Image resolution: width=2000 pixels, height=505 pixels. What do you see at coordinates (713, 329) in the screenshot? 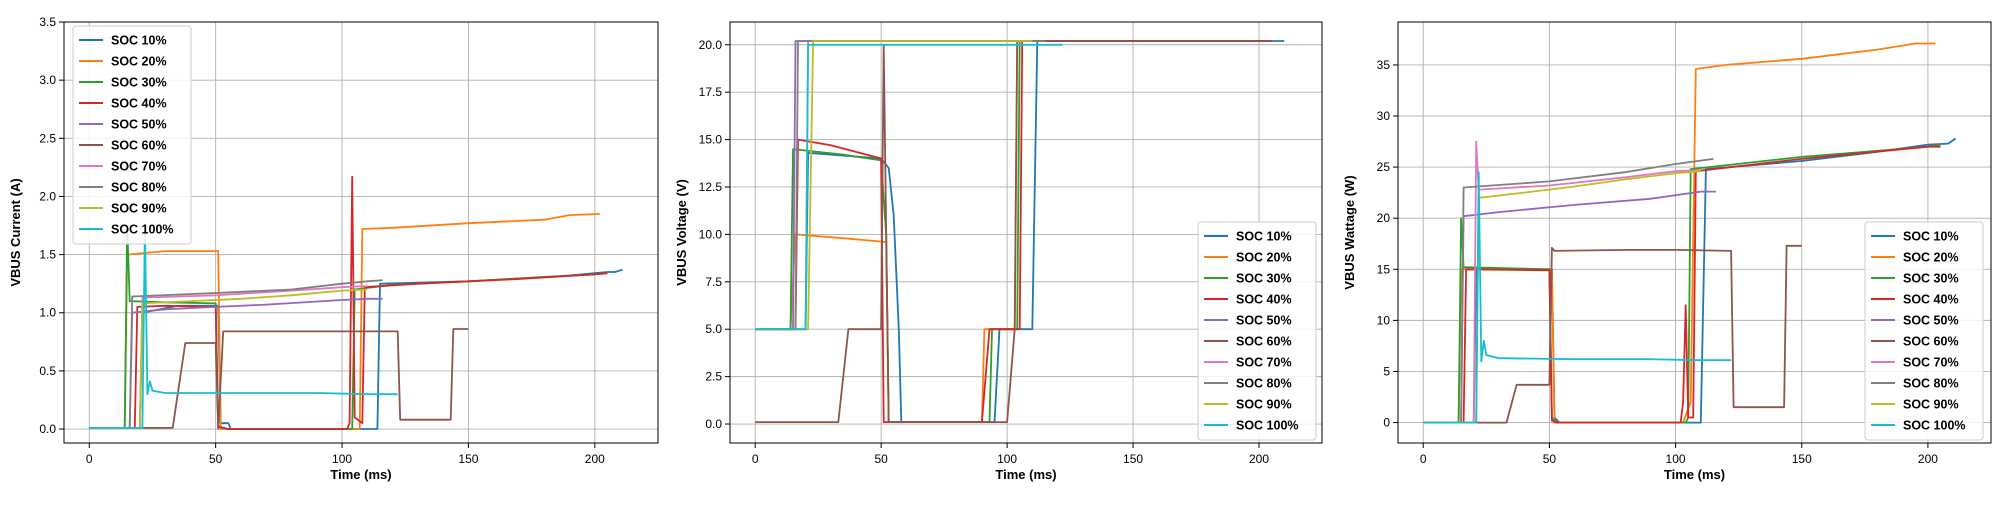
I see `y-tick-label: 5.0` at bounding box center [713, 329].